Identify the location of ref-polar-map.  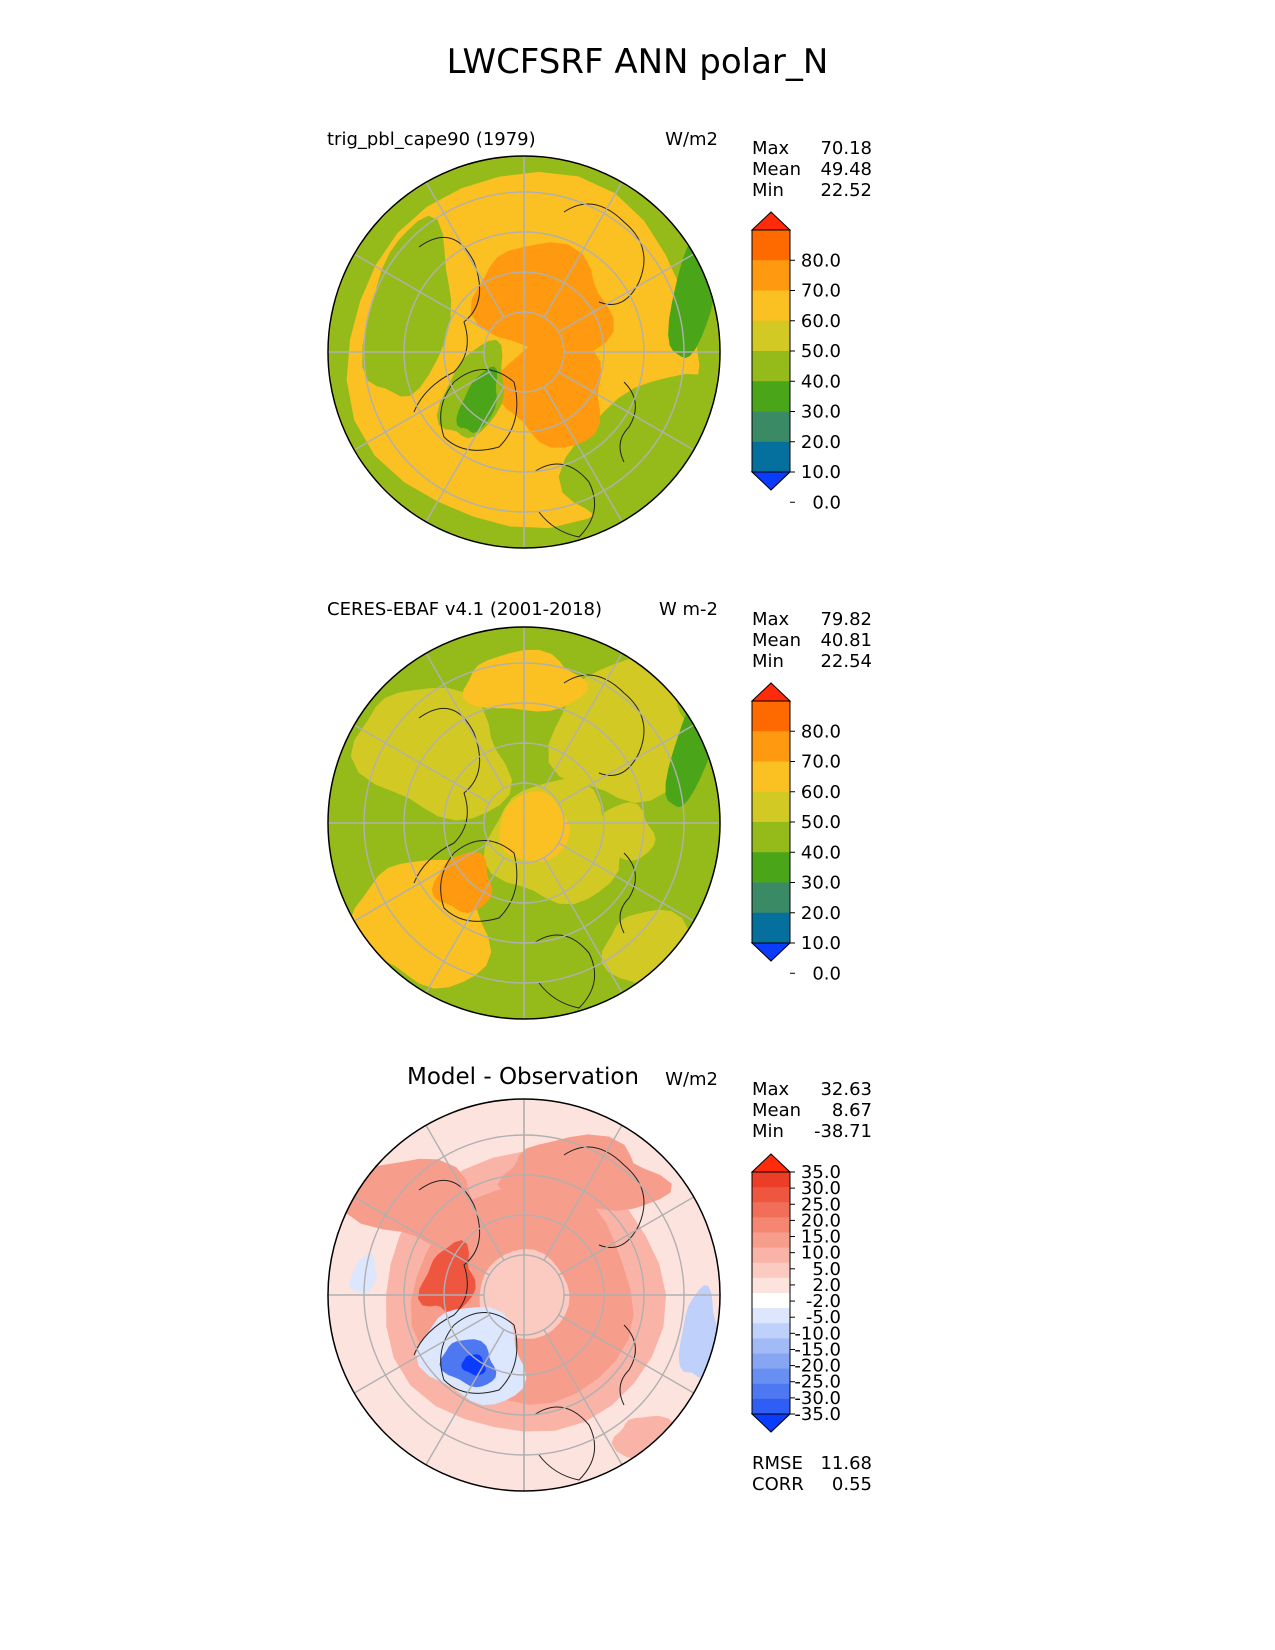
(524, 823).